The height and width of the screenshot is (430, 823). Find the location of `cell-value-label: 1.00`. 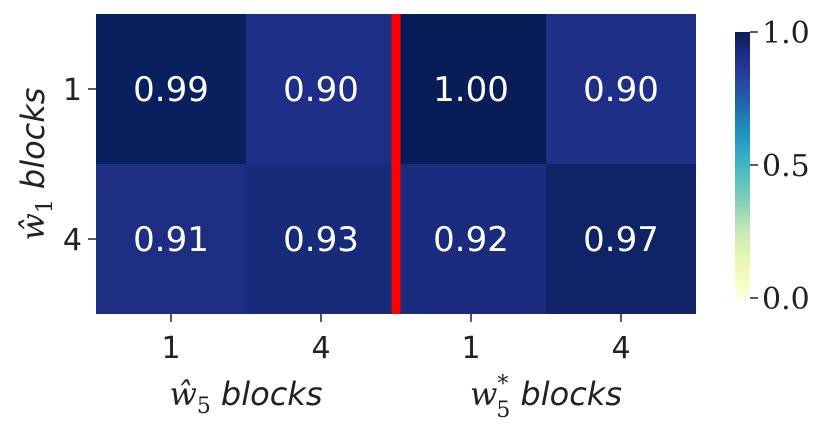

cell-value-label: 1.00 is located at coordinates (471, 90).